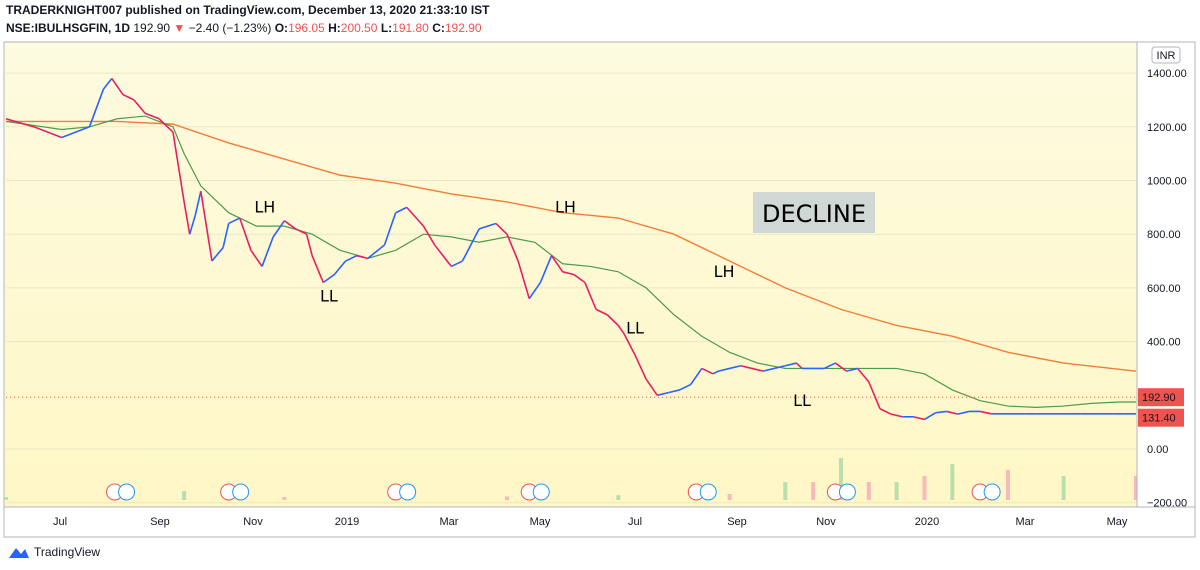  I want to click on currency-label: INR, so click(1166, 56).